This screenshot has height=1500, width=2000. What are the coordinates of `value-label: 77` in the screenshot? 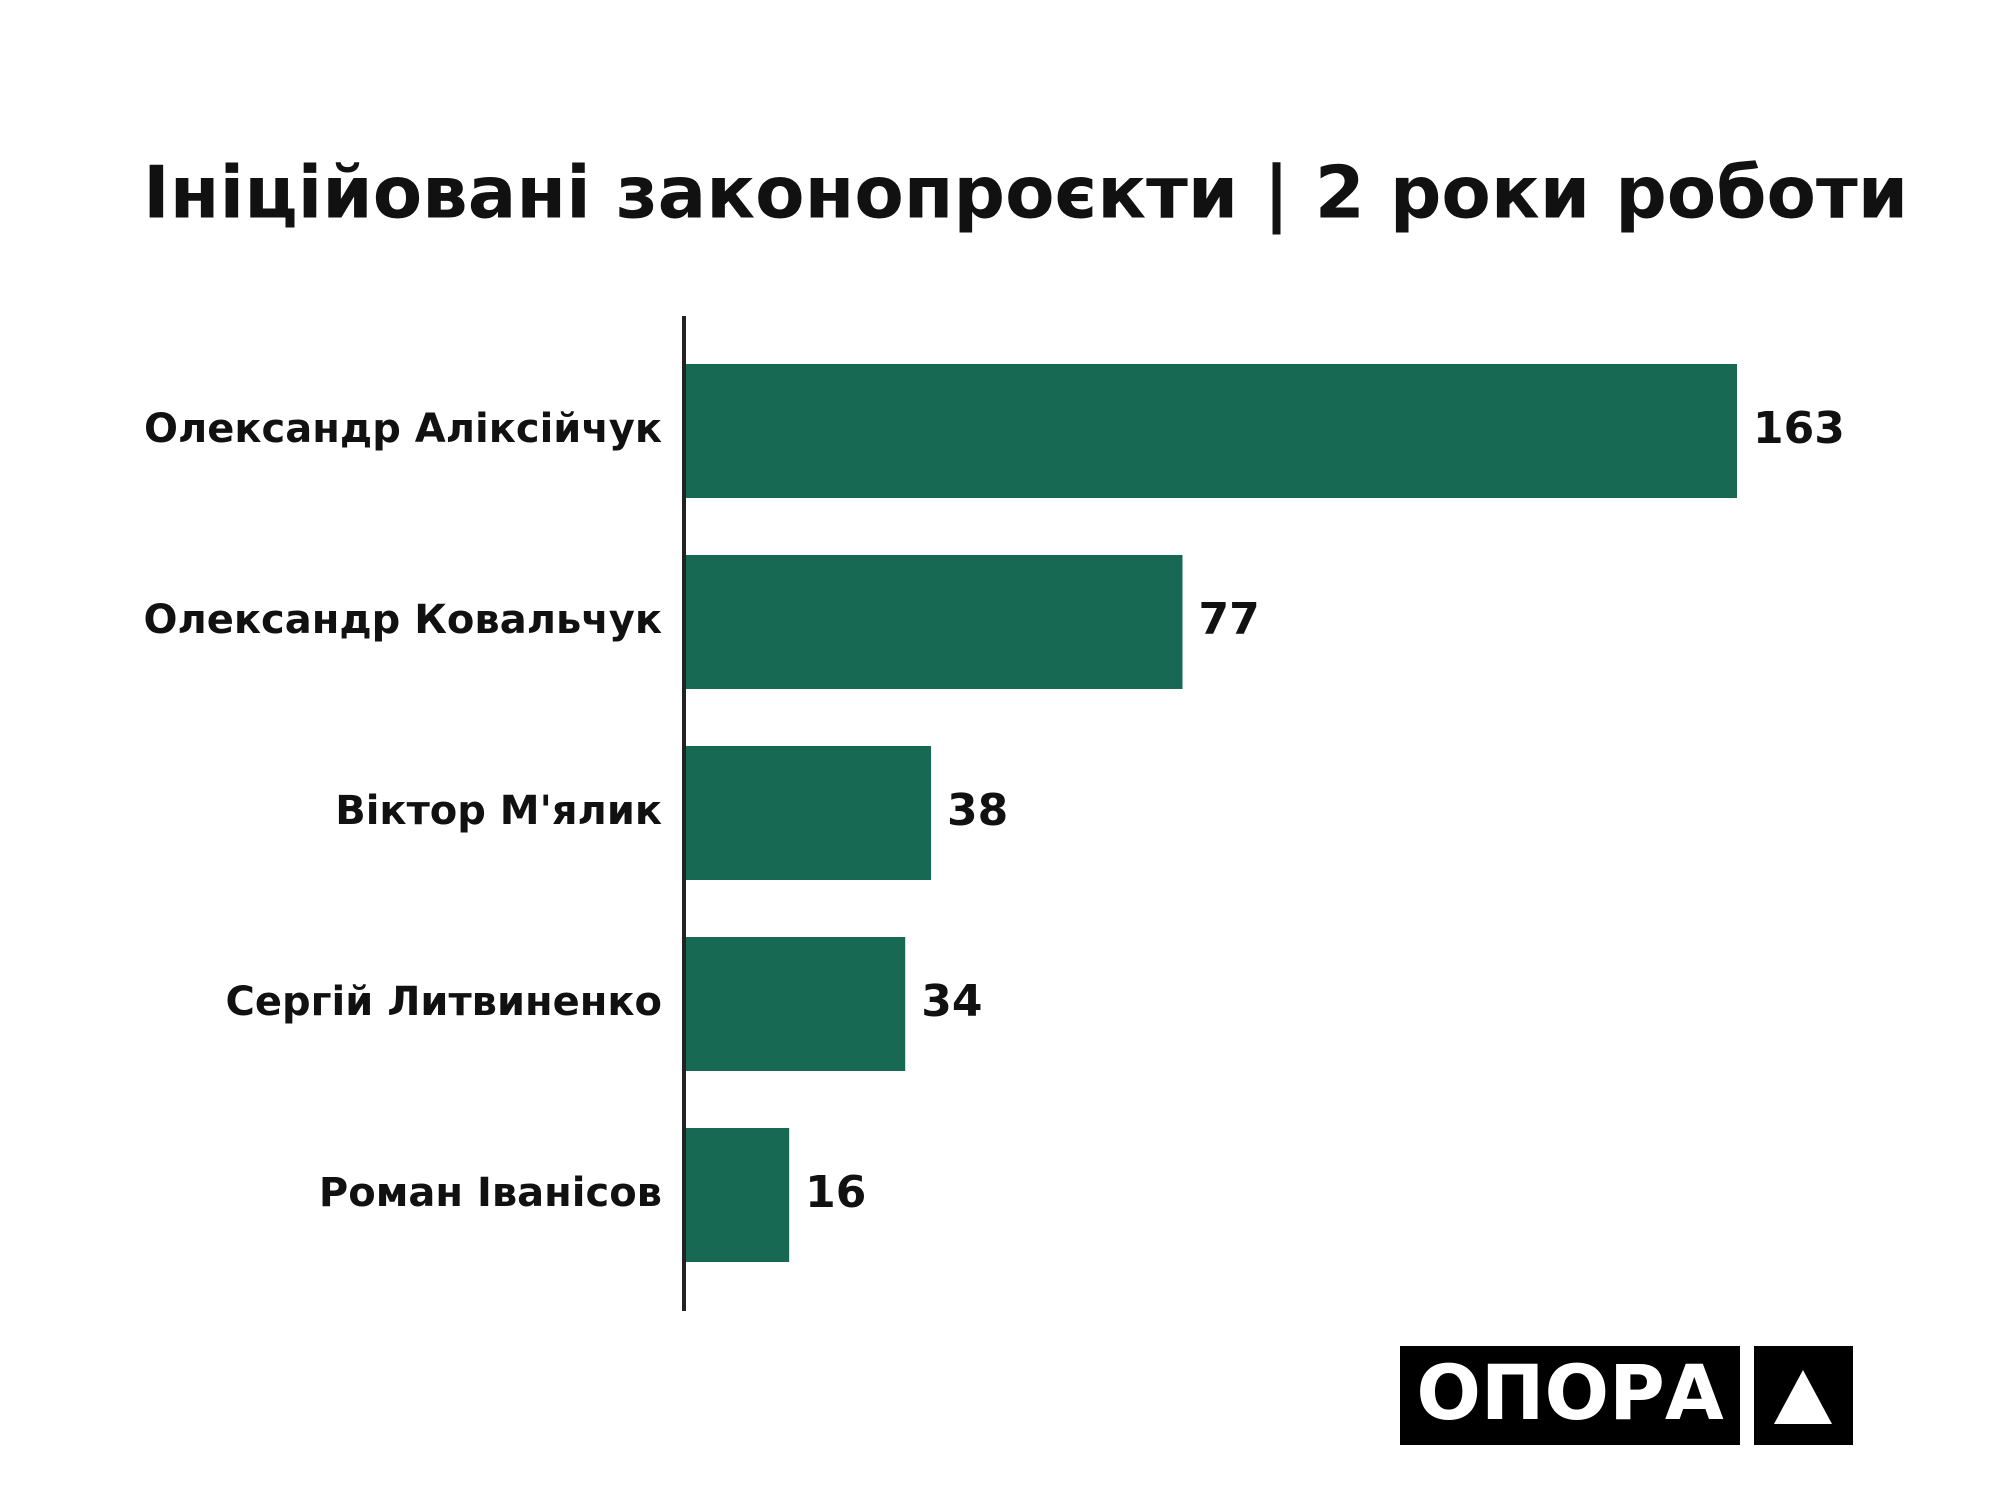 It's located at (1228, 619).